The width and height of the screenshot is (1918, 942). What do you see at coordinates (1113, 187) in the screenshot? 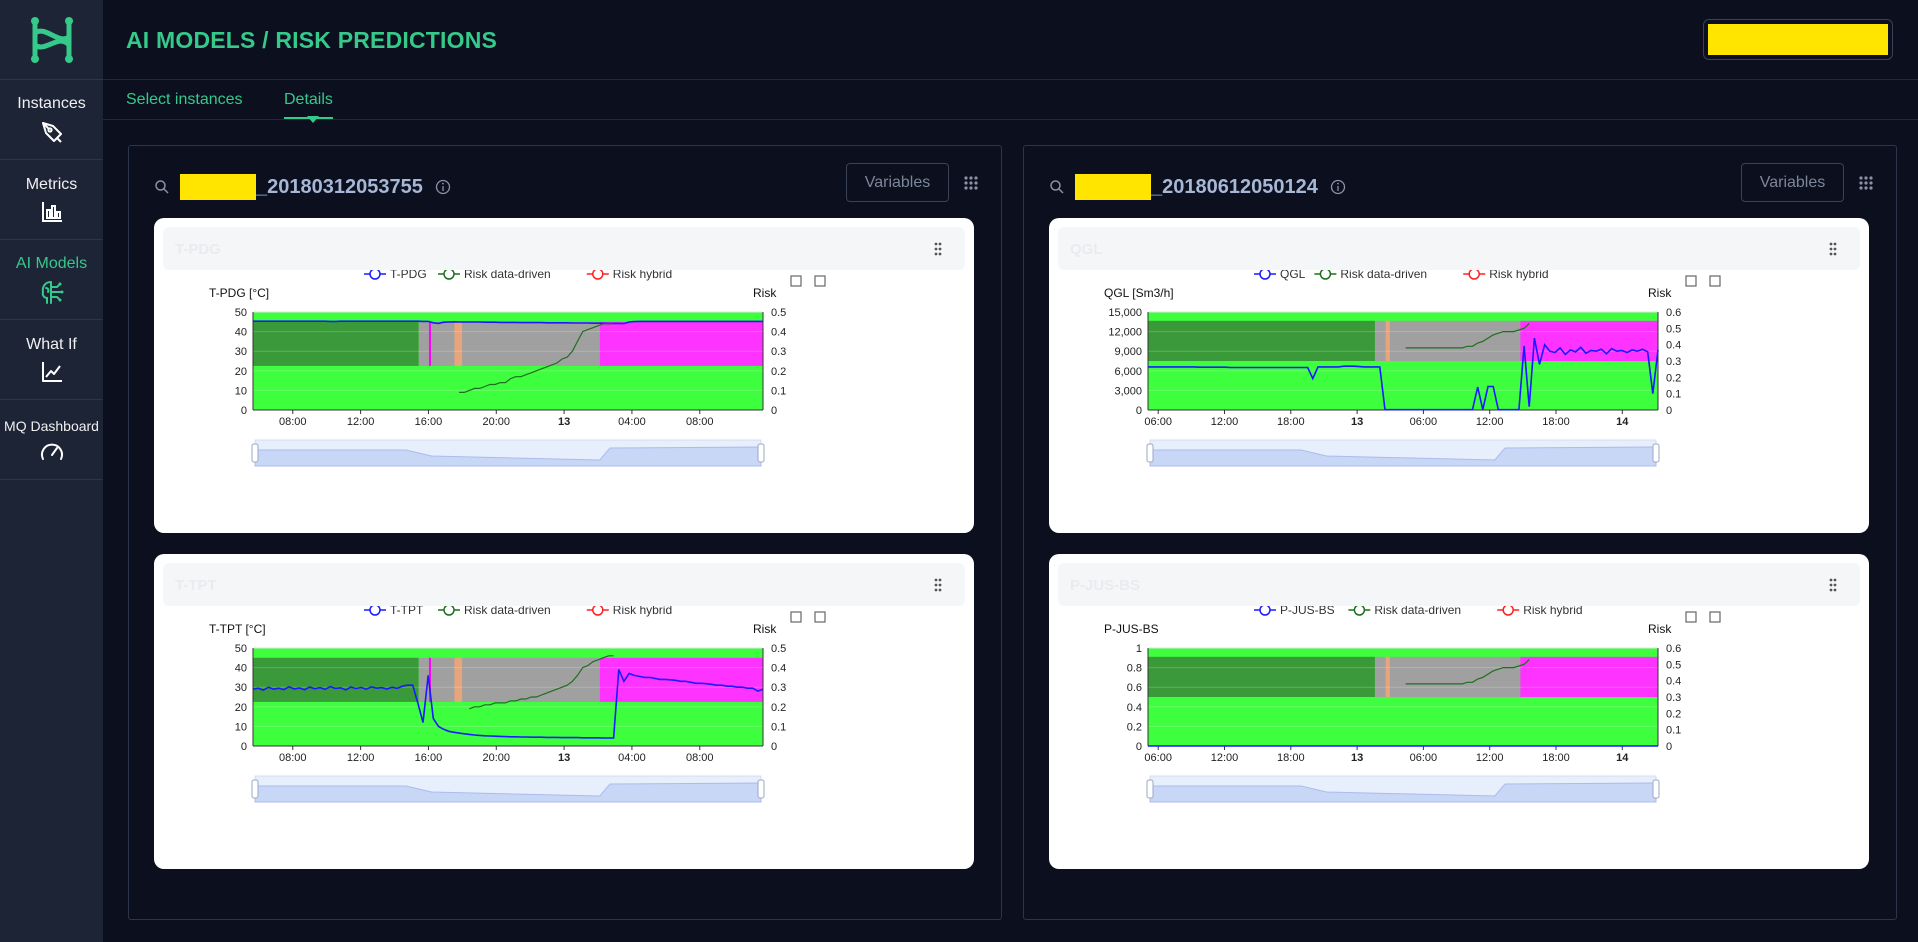
I see `redacted-instance-prefix` at bounding box center [1113, 187].